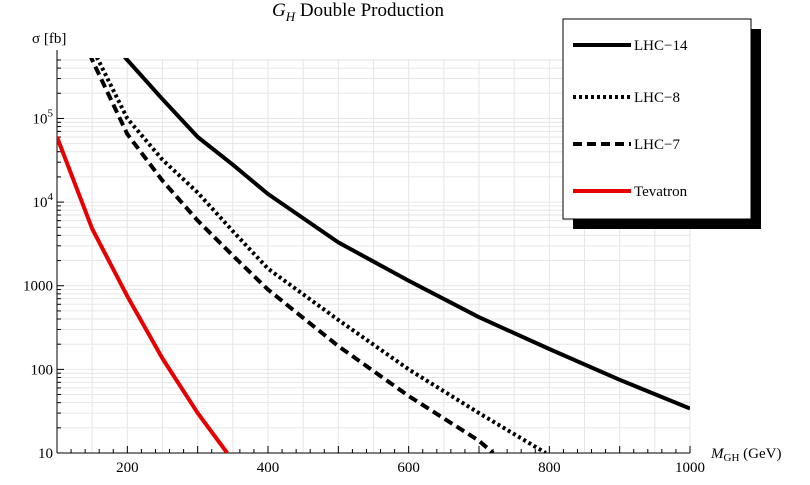 The height and width of the screenshot is (485, 810). Describe the element at coordinates (49, 39) in the screenshot. I see `y-axis-label: σ [fb]` at that location.